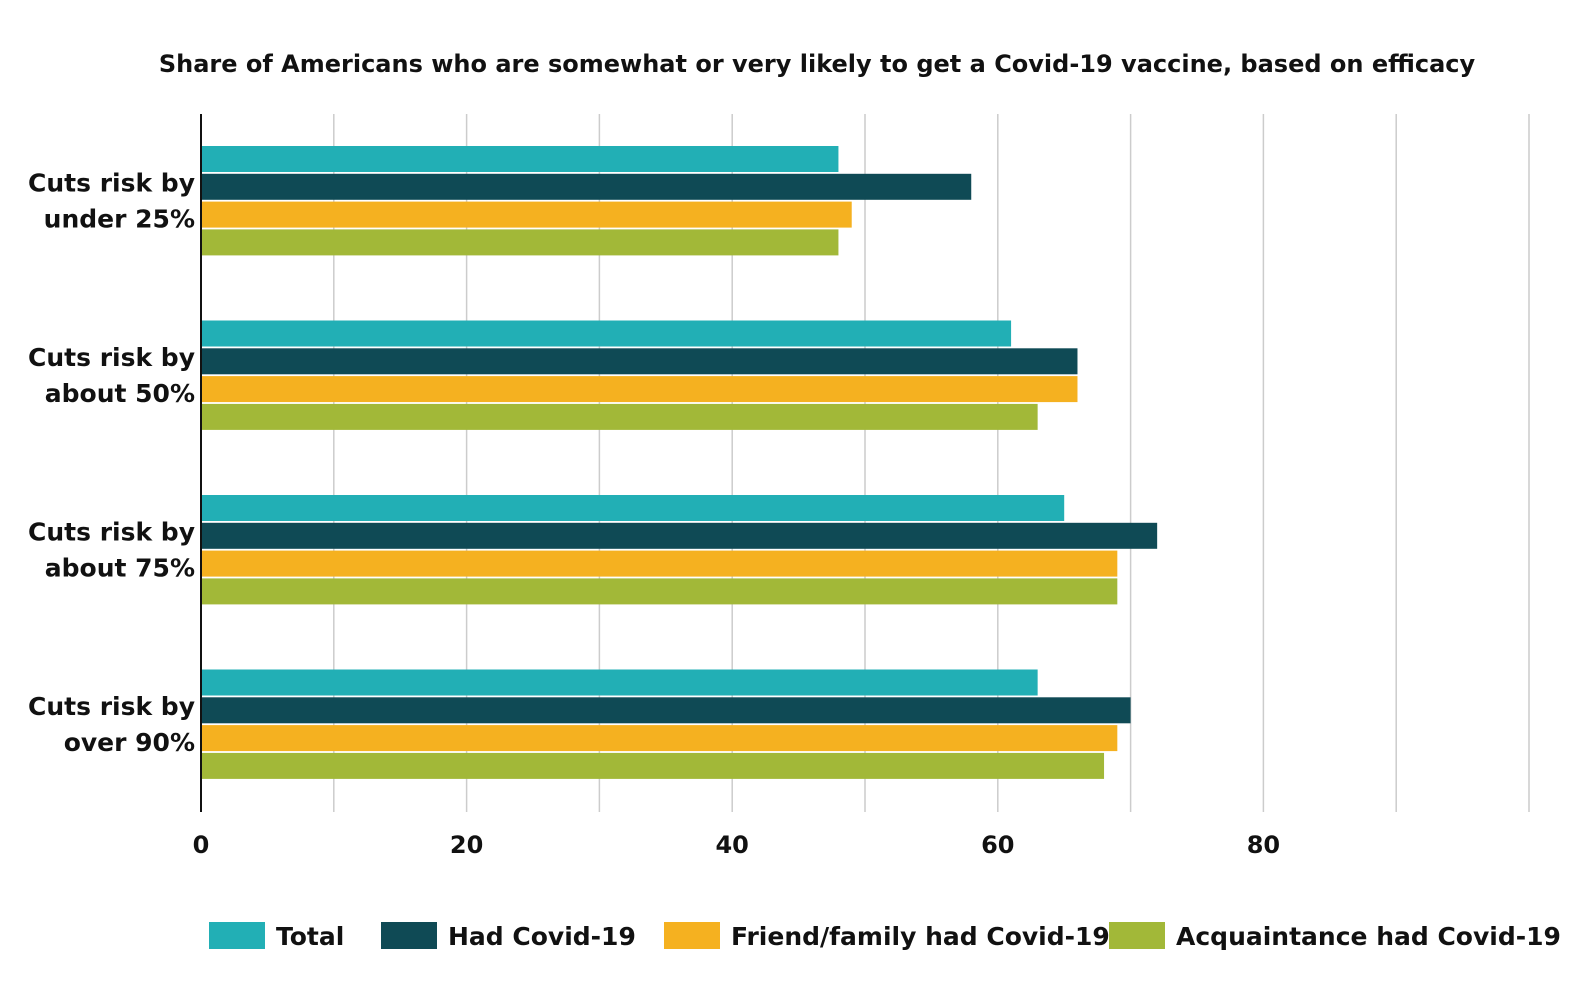  What do you see at coordinates (201, 845) in the screenshot?
I see `x-tick-label-0: 0` at bounding box center [201, 845].